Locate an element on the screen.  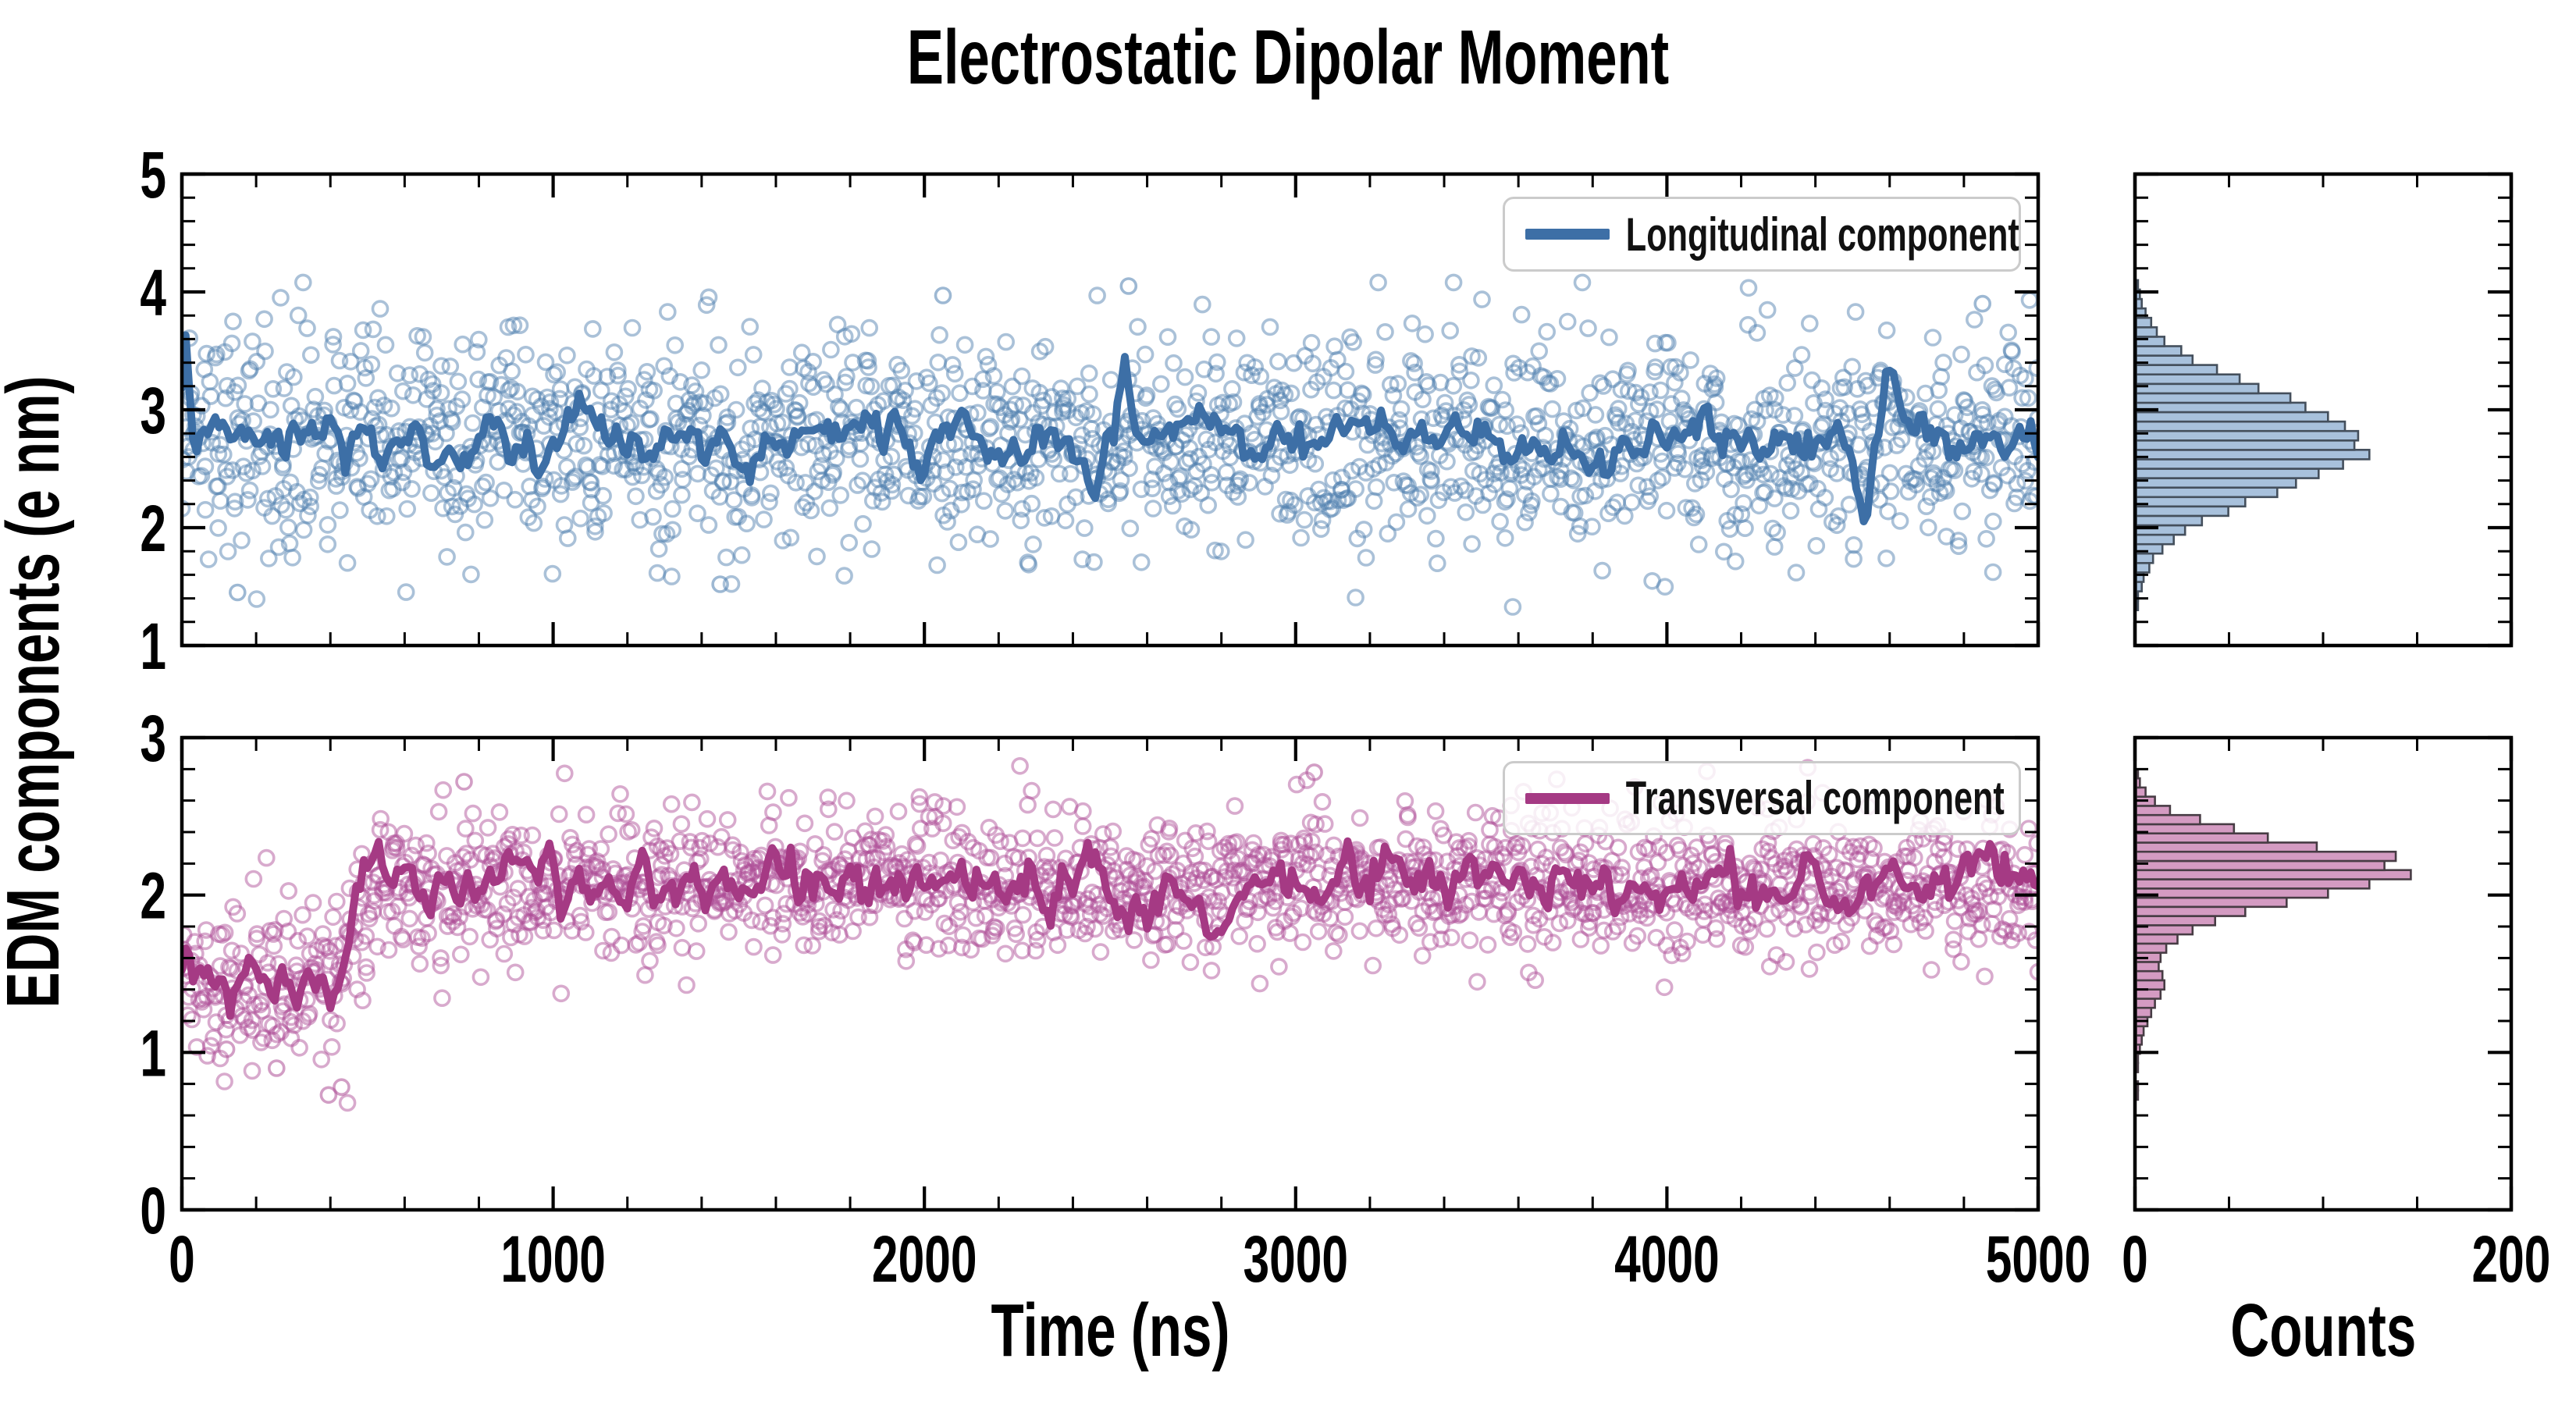
x-axis-label-counts: Counts is located at coordinates (2323, 1330).